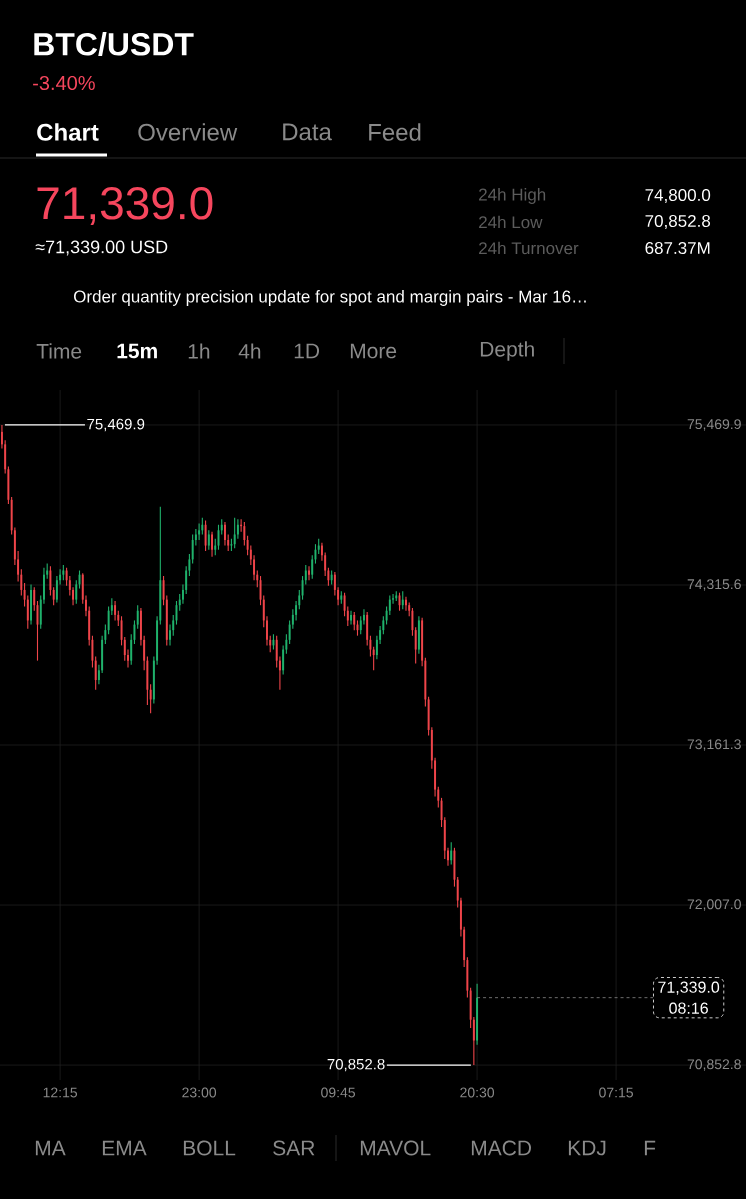 This screenshot has width=746, height=1199. What do you see at coordinates (307, 351) in the screenshot?
I see `text: 1D` at bounding box center [307, 351].